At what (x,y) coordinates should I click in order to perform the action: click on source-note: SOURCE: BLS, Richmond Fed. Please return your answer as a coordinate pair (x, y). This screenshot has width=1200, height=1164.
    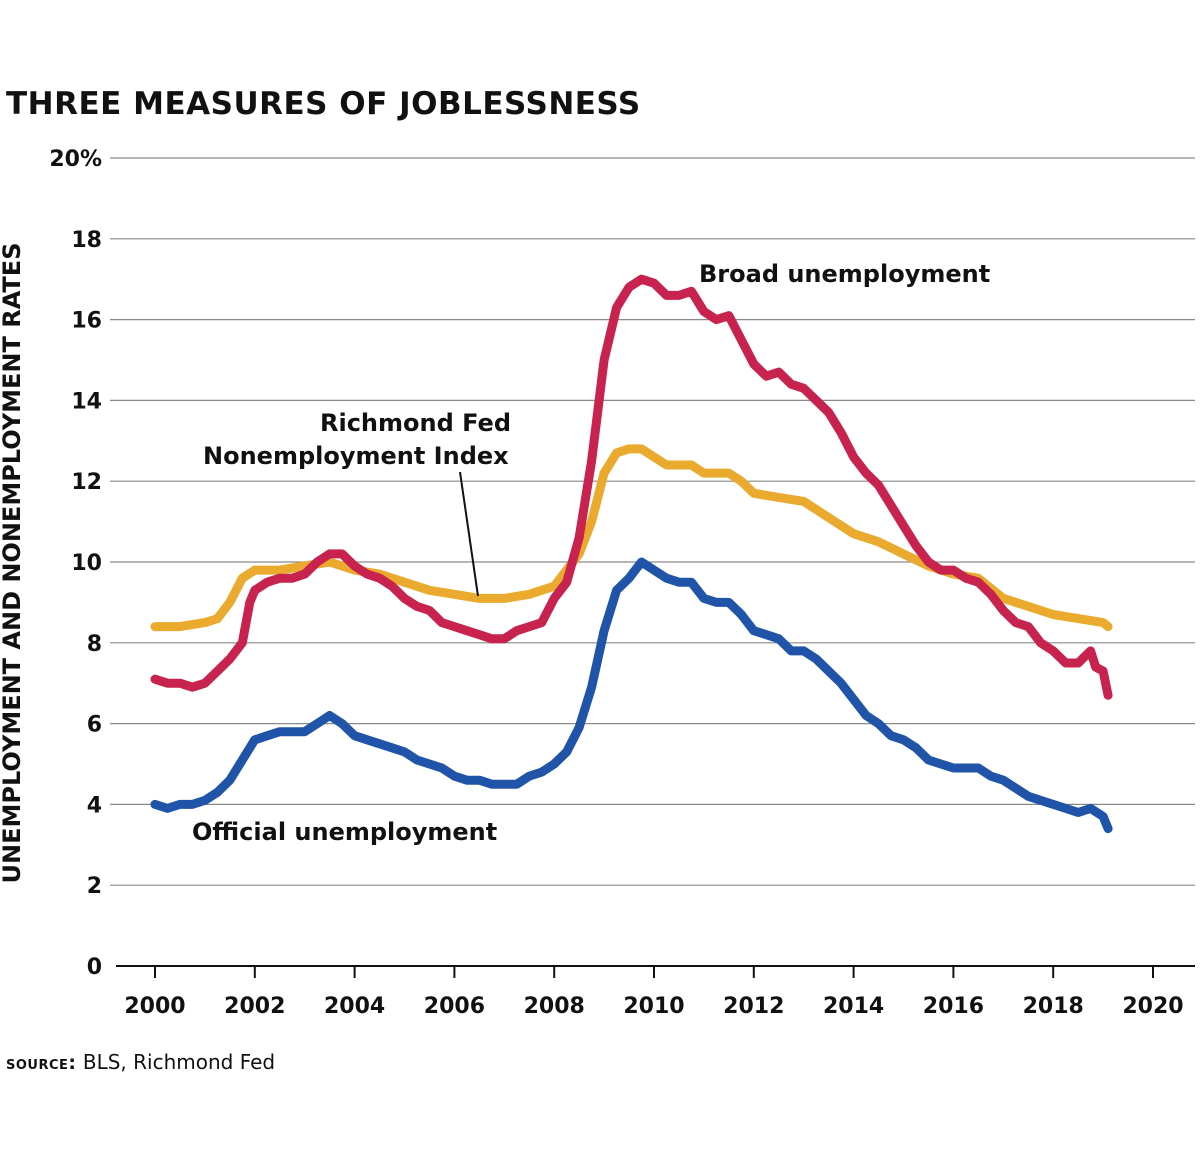
    Looking at the image, I should click on (140, 1062).